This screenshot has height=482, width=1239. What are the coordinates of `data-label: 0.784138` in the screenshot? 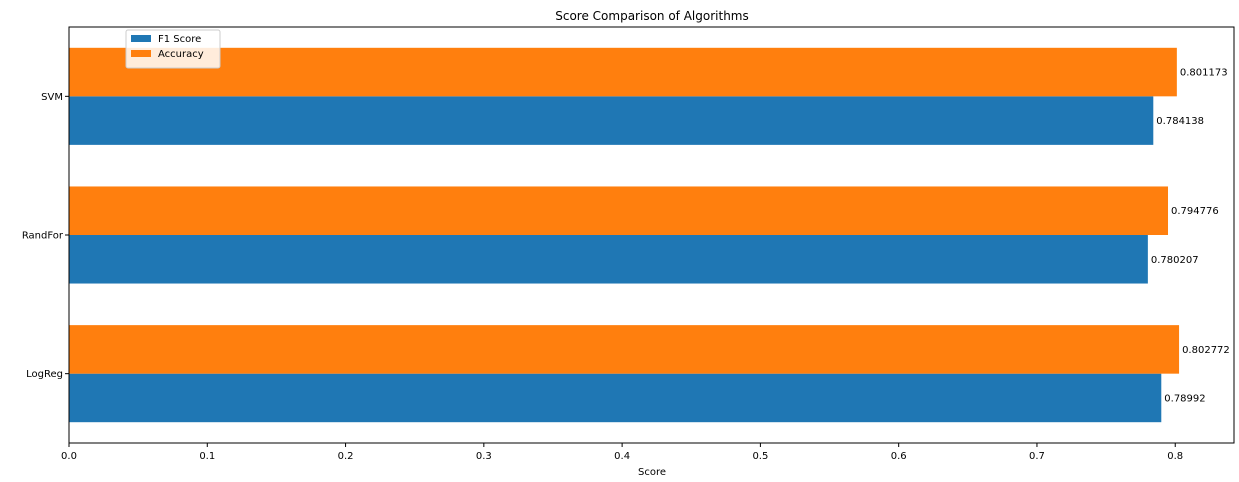 It's located at (1180, 121).